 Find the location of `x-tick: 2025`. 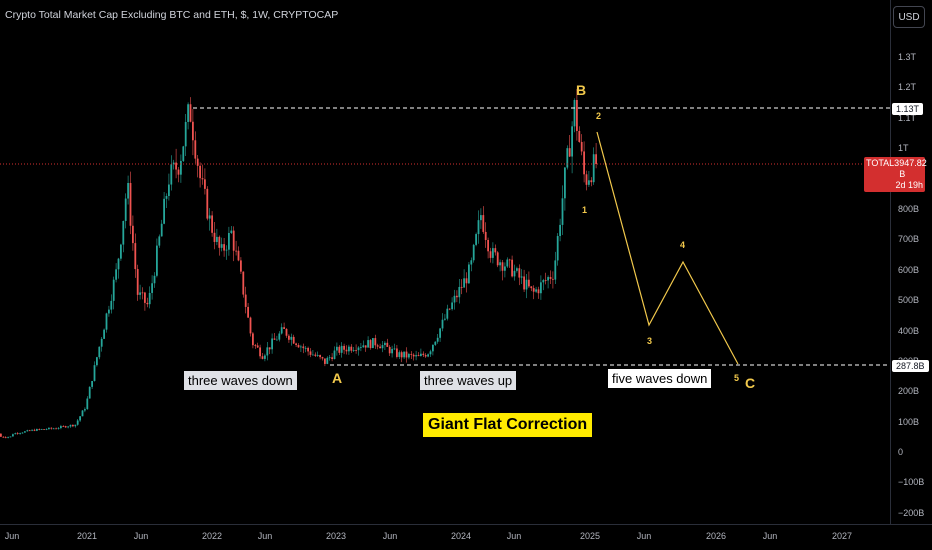

x-tick: 2025 is located at coordinates (590, 536).